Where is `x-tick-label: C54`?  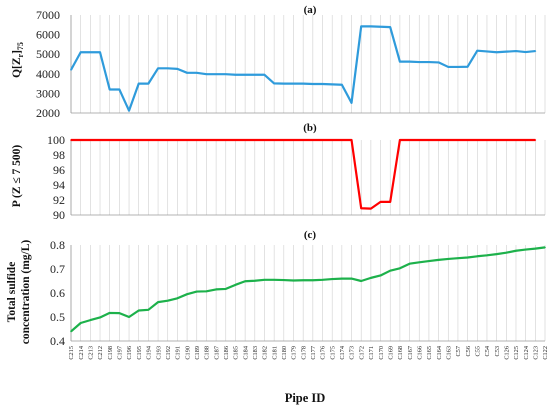 x-tick-label: C54 is located at coordinates (487, 350).